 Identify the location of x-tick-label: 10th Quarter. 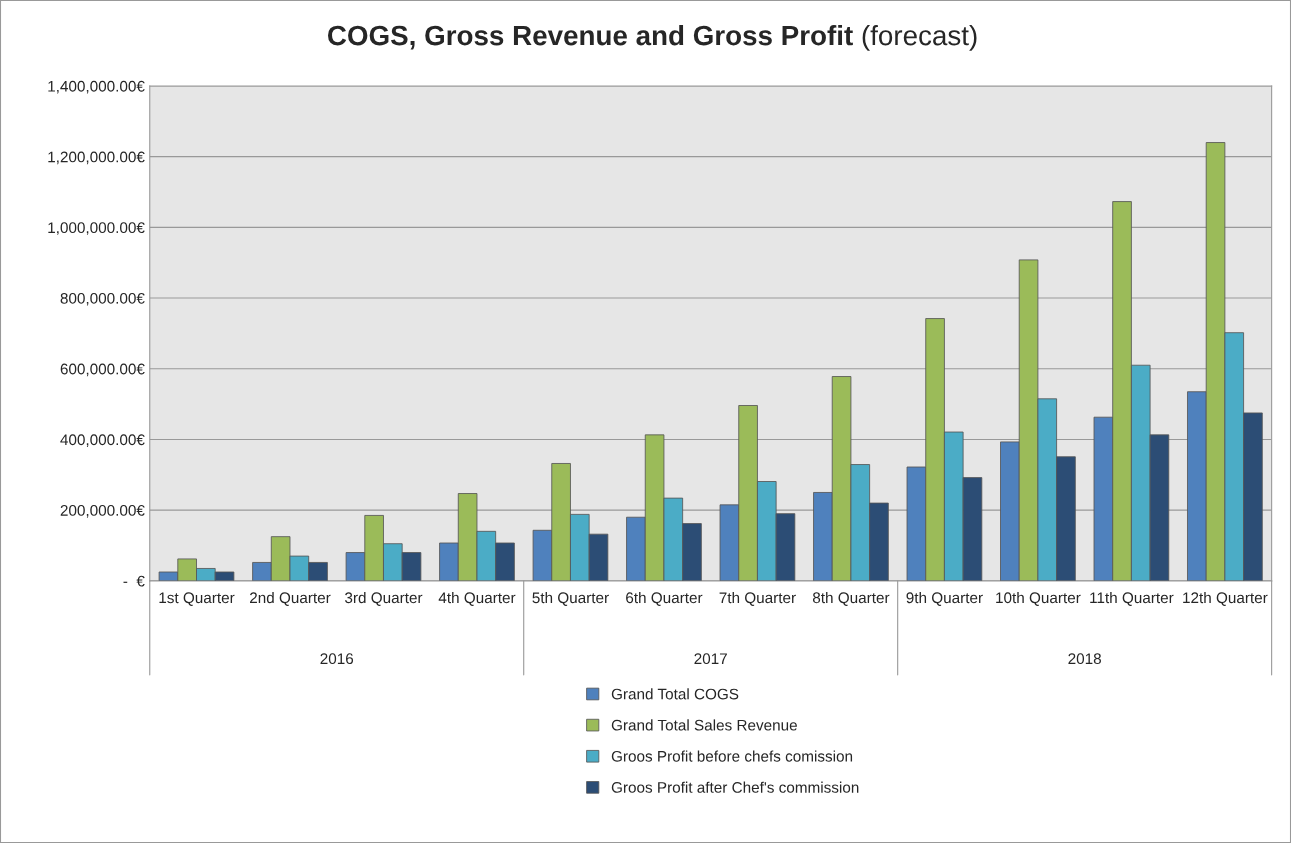
(1038, 598).